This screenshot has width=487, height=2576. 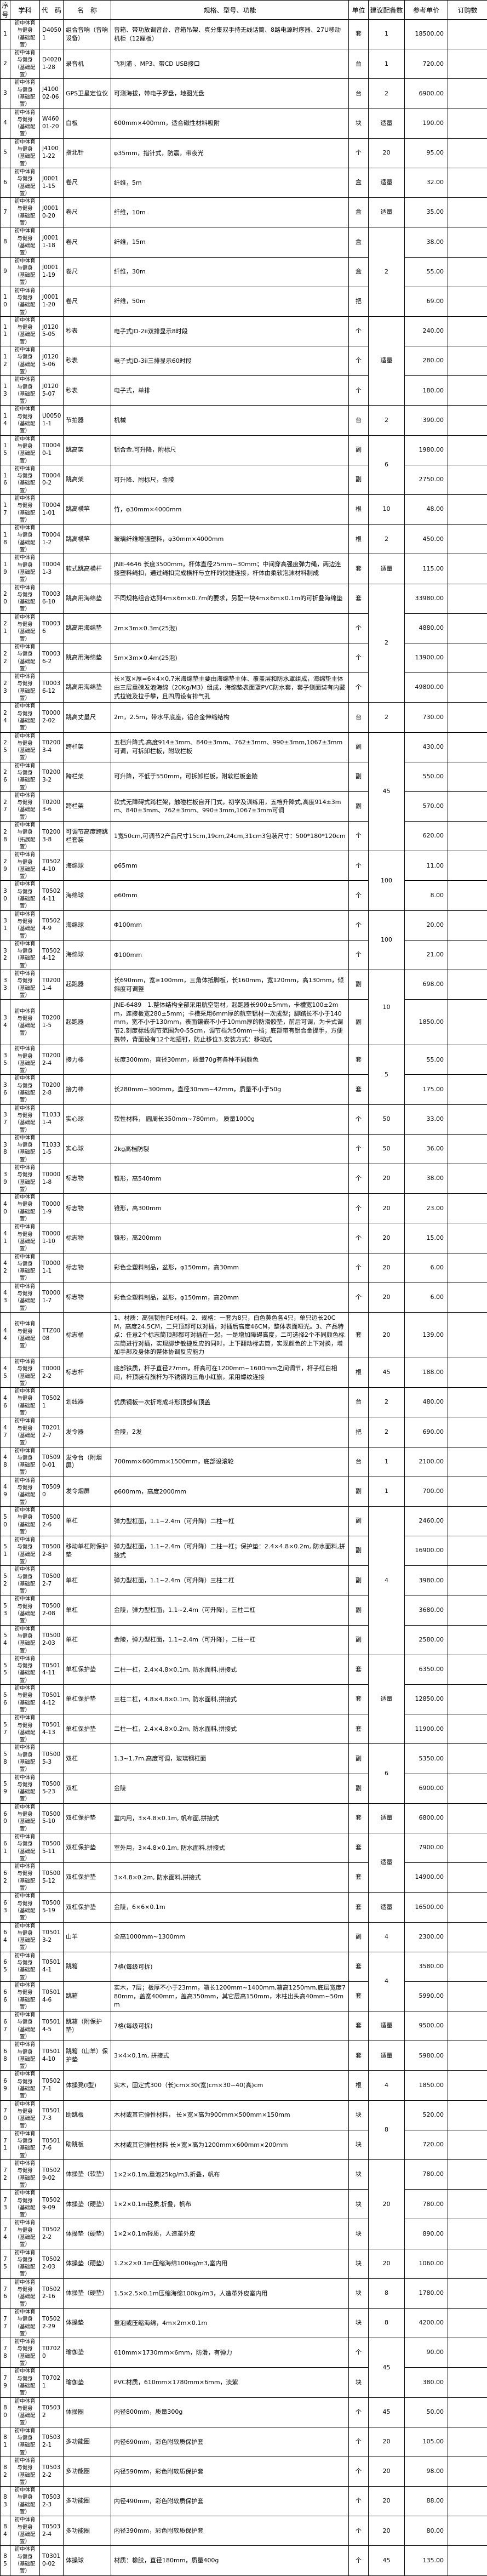 What do you see at coordinates (52, 34) in the screenshot?
I see `code-cell: D40501` at bounding box center [52, 34].